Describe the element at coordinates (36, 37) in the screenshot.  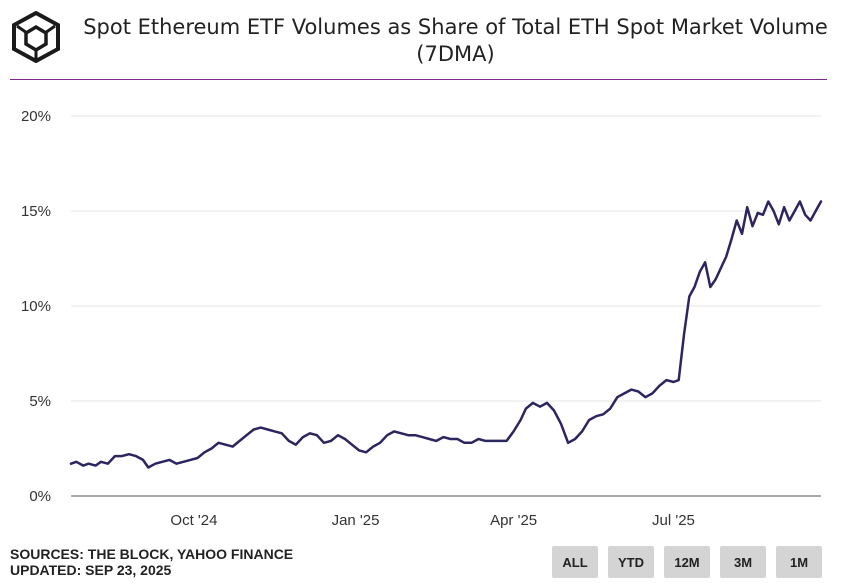
I see `the-block-logo-icon` at that location.